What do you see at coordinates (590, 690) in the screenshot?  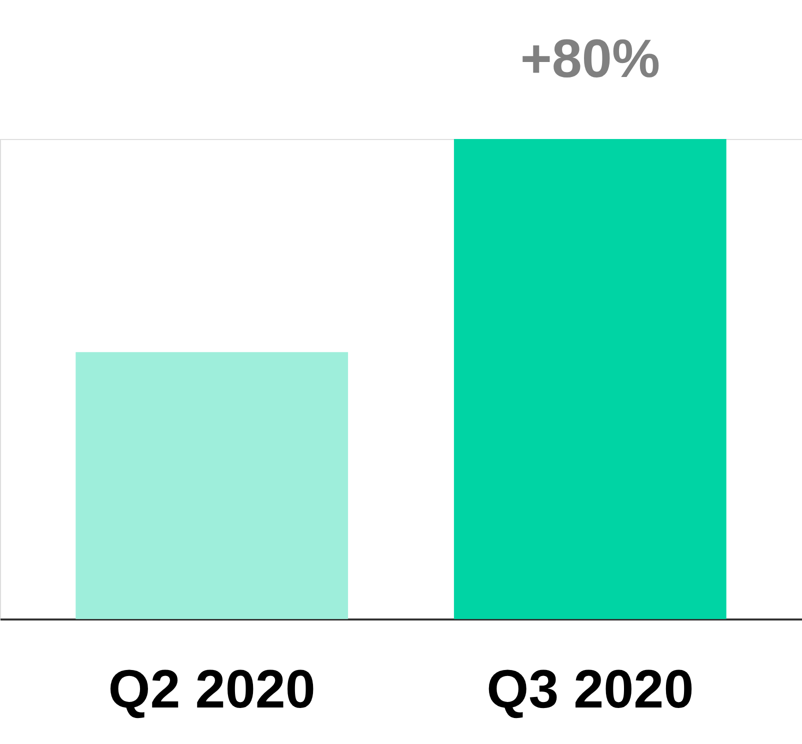 I see `x-tick-label: Q3 2020` at bounding box center [590, 690].